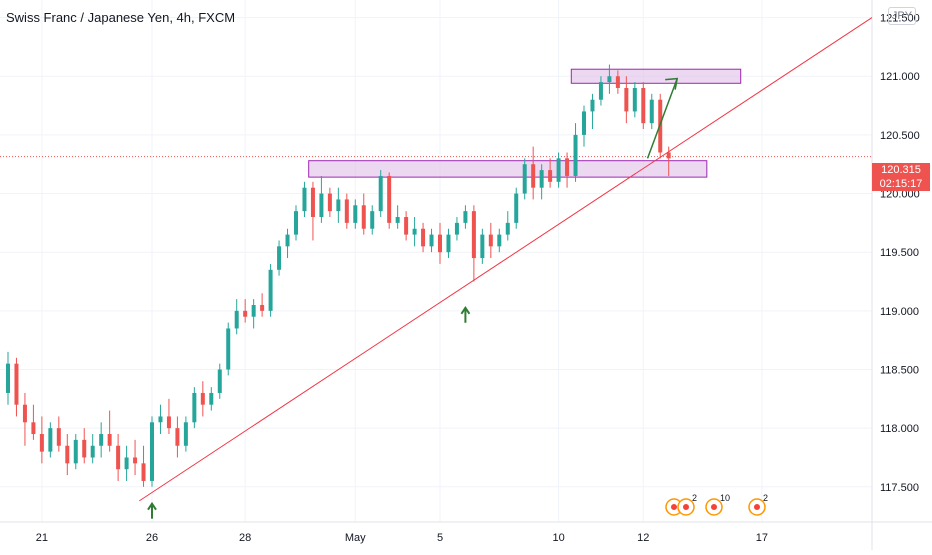 The height and width of the screenshot is (555, 932). Describe the element at coordinates (899, 312) in the screenshot. I see `price-tick-label: 119.000` at that location.